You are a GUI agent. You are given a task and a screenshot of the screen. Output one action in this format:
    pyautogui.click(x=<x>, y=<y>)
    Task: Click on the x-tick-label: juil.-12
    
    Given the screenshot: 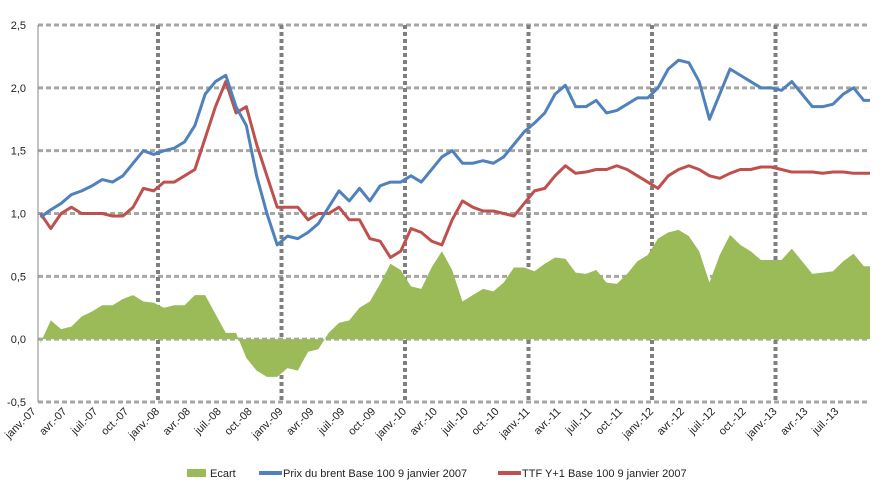 What is the action you would take?
    pyautogui.click(x=702, y=422)
    